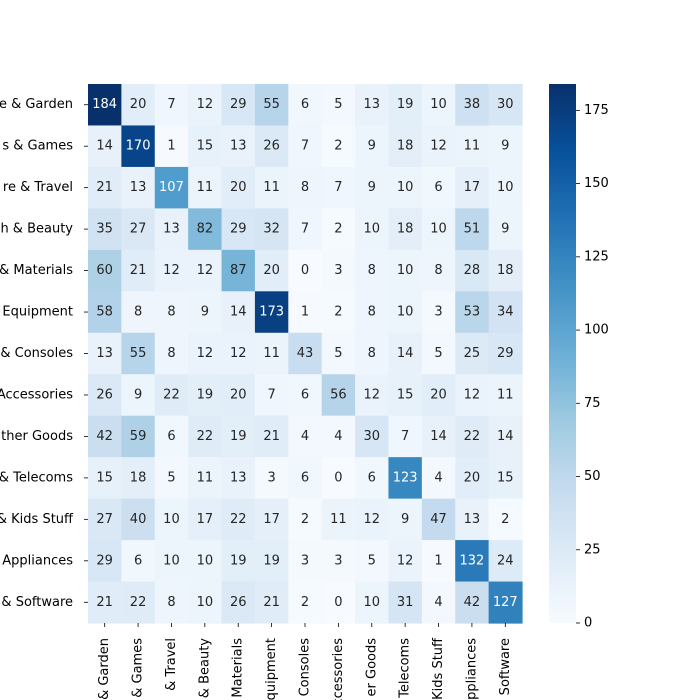 This screenshot has height=700, width=700. What do you see at coordinates (36, 104) in the screenshot?
I see `row-label: e & Garden` at bounding box center [36, 104].